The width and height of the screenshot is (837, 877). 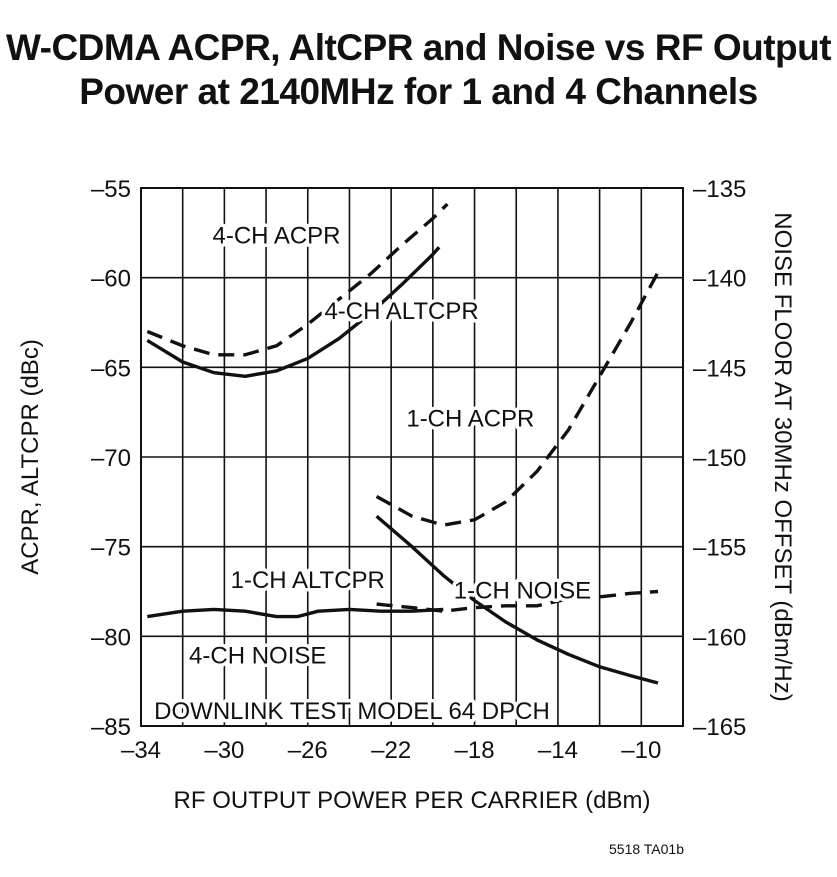 What do you see at coordinates (719, 727) in the screenshot?
I see `y2-tick-label: –165` at bounding box center [719, 727].